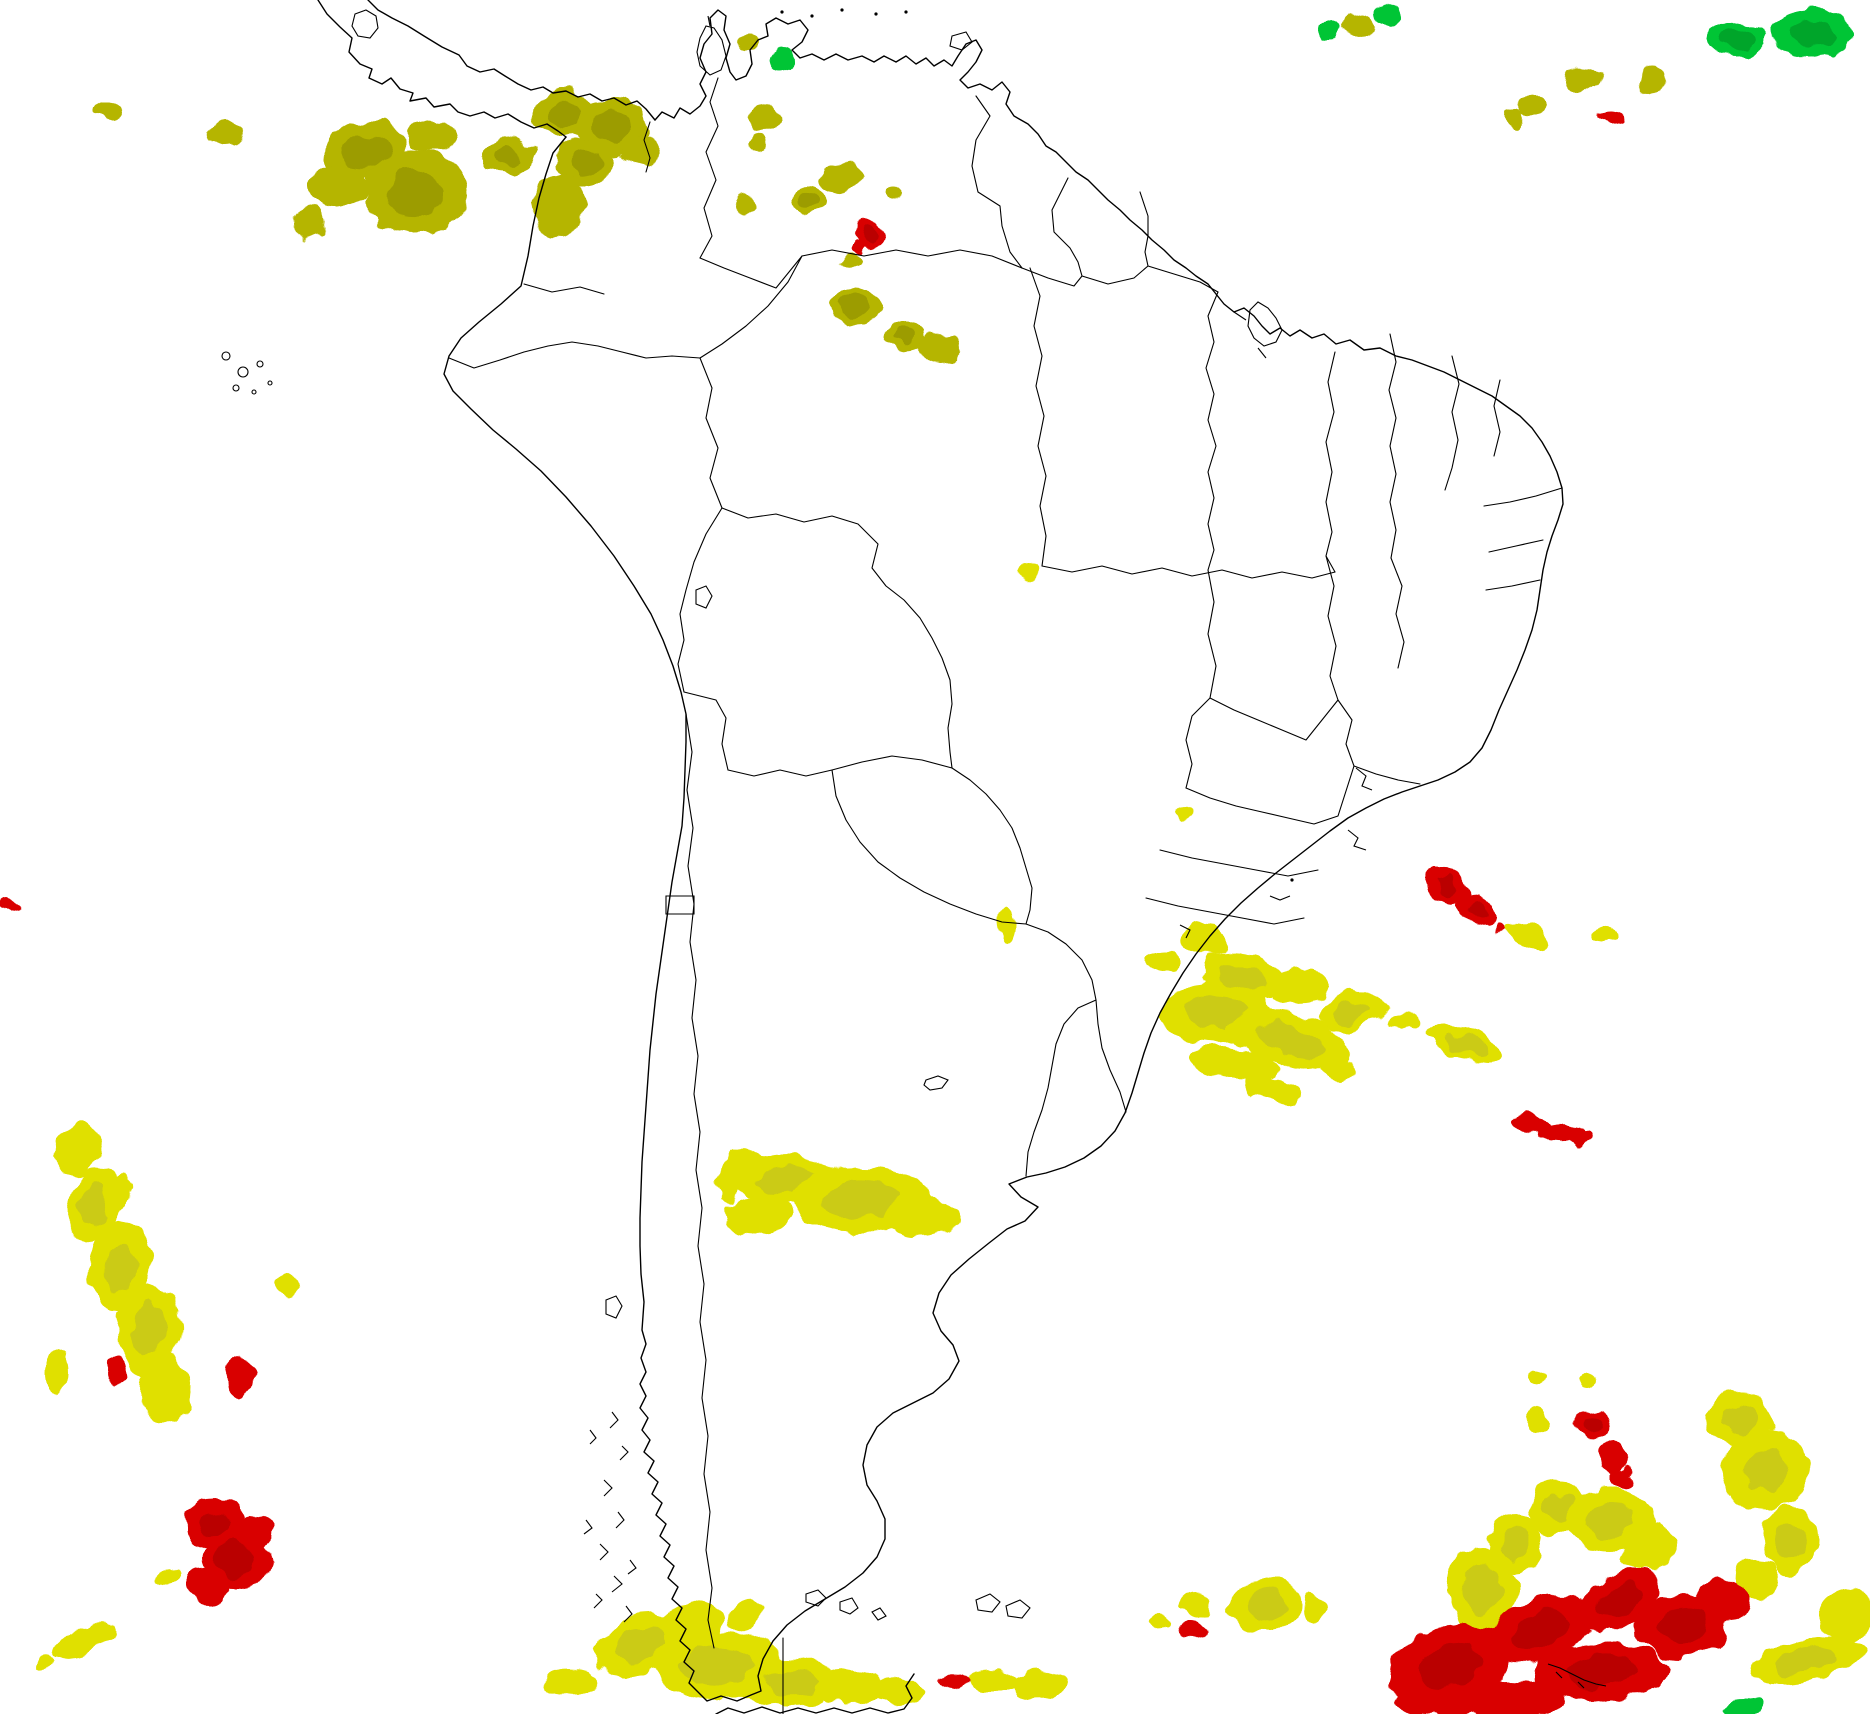 Image resolution: width=1870 pixels, height=1714 pixels. Describe the element at coordinates (287, 1287) in the screenshot. I see `weather-cell-sw-yellow-dash` at that location.